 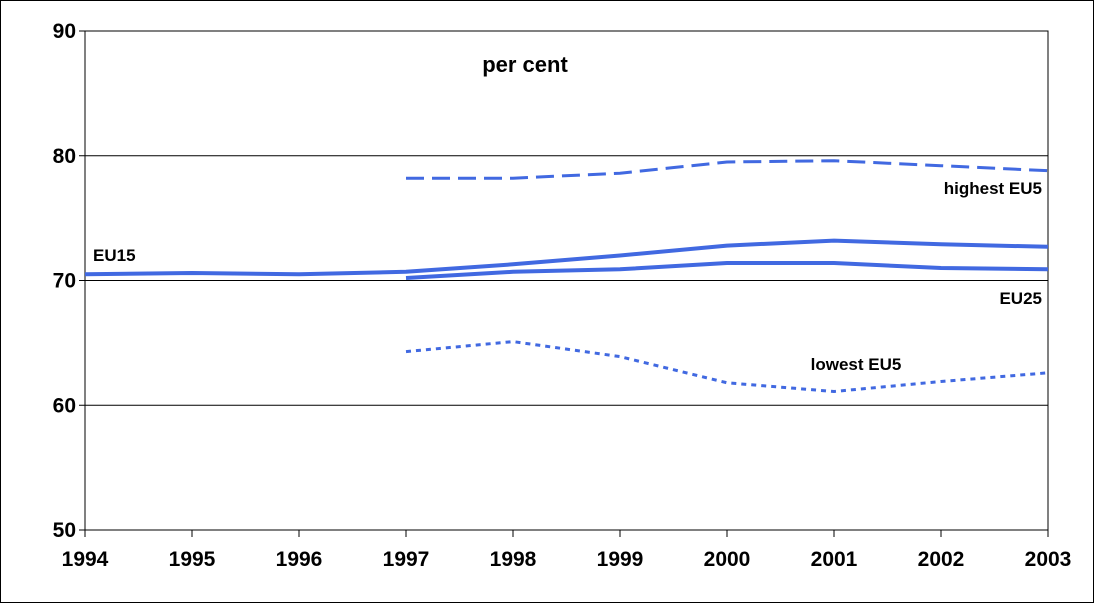 What do you see at coordinates (1020, 298) in the screenshot?
I see `series-label-eu25: EU25` at bounding box center [1020, 298].